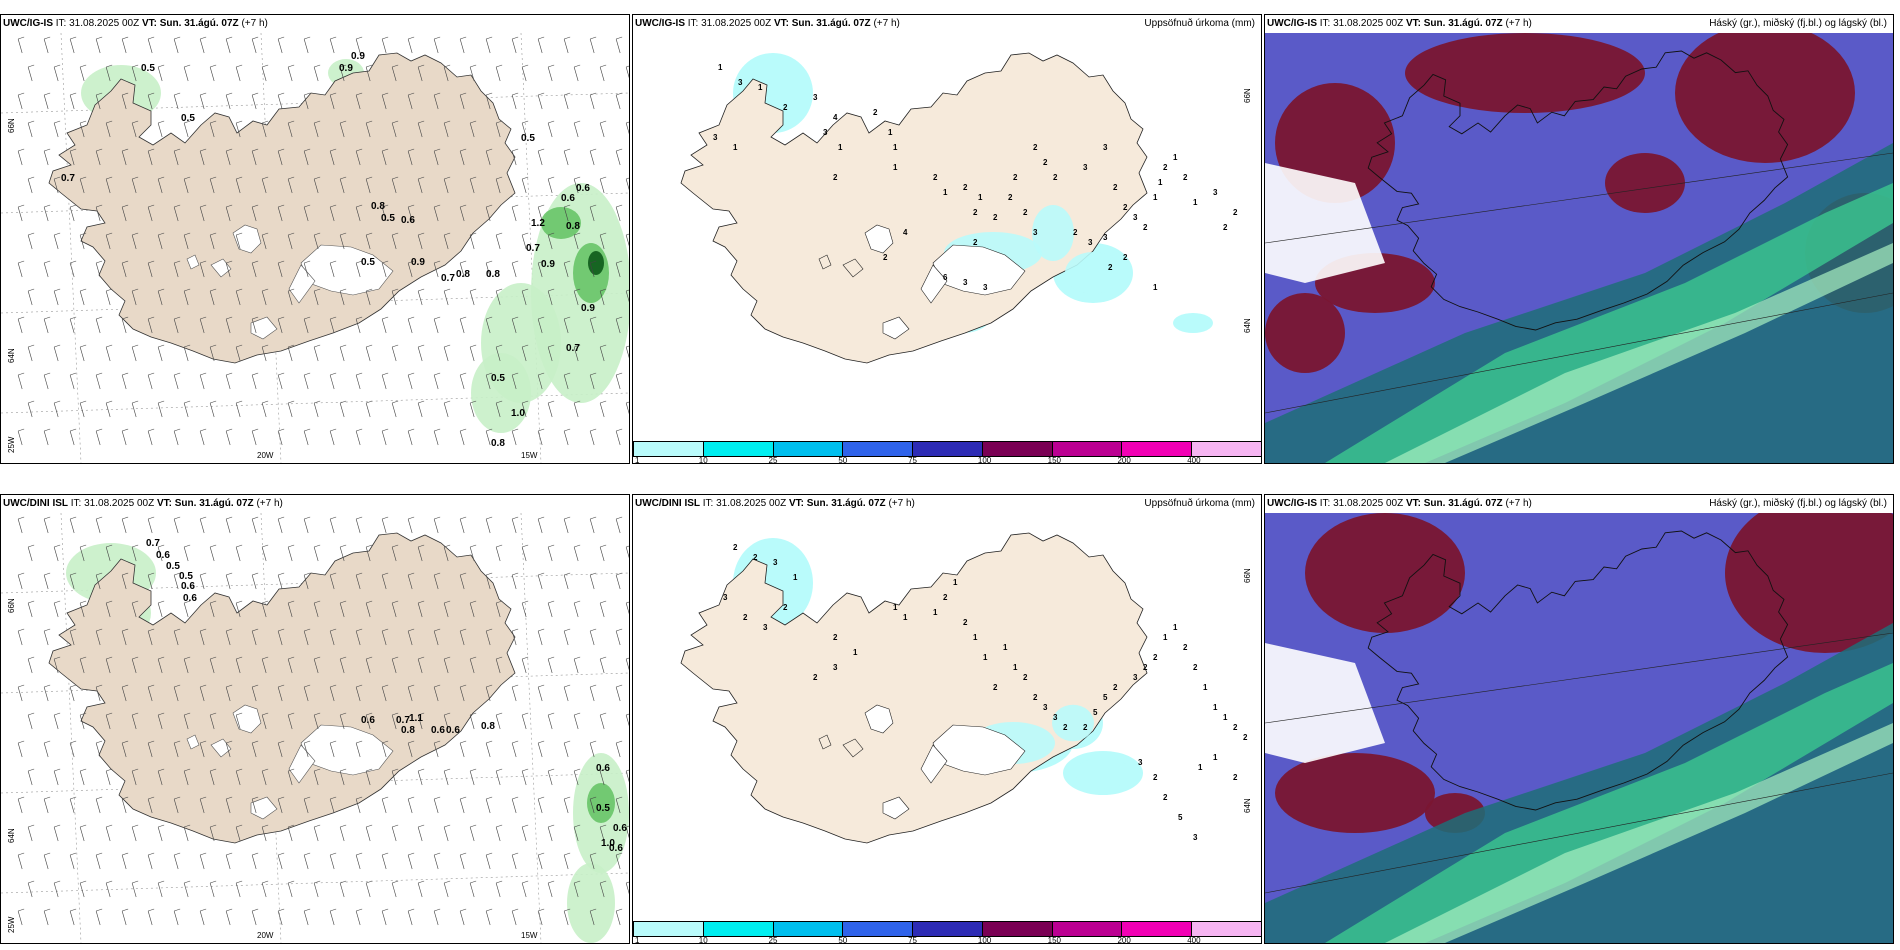 The width and height of the screenshot is (1900, 950). I want to click on colorbar-tick-label: 50, so click(843, 940).